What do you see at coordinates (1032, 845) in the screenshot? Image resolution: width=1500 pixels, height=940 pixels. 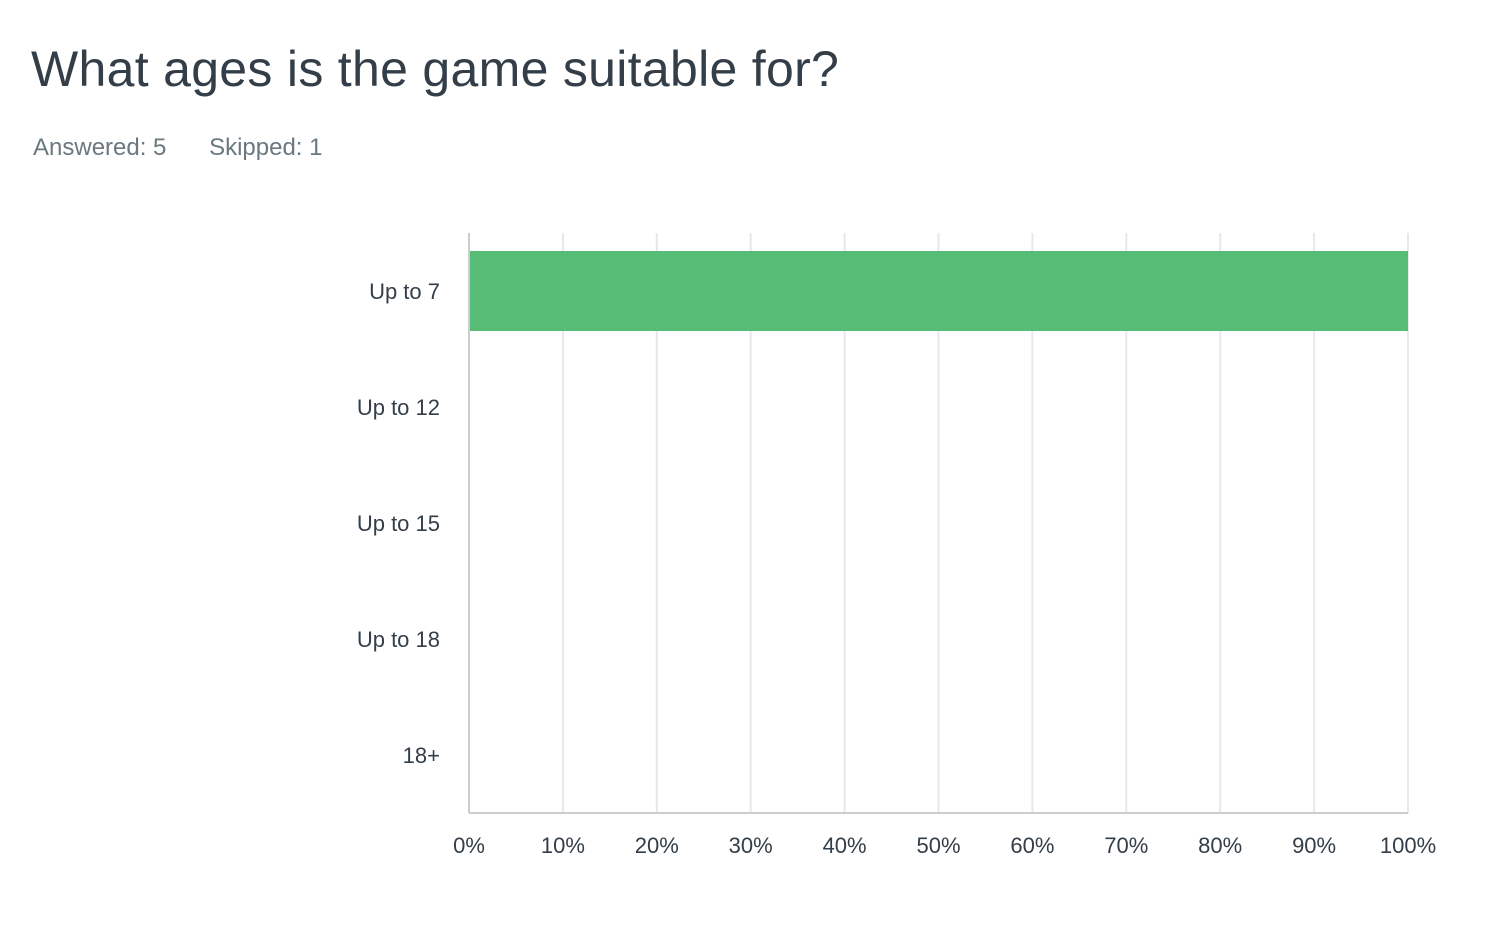 I see `x-tick-label: 60%` at bounding box center [1032, 845].